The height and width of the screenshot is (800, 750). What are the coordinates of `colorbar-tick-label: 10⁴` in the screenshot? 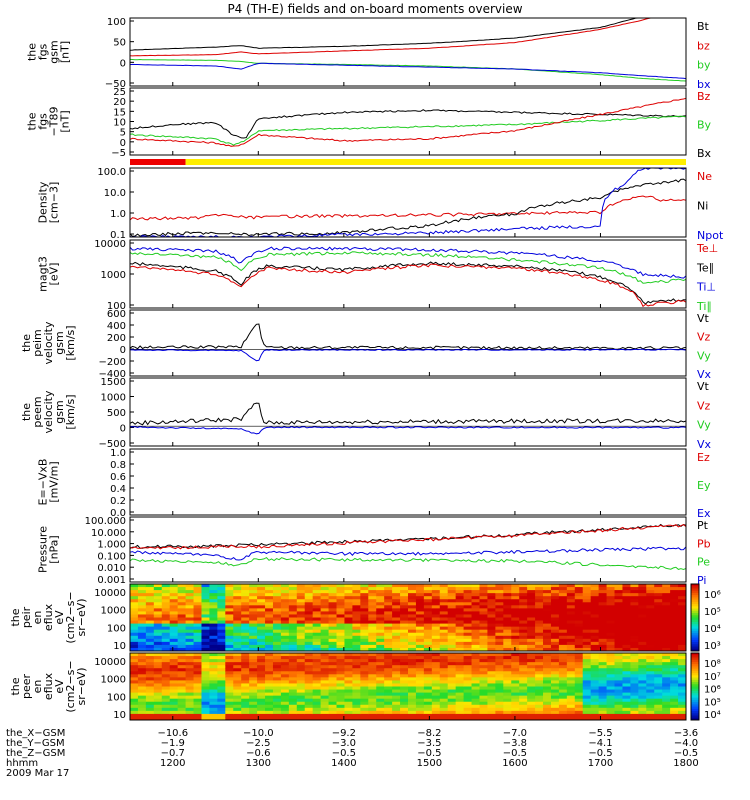 It's located at (712, 629).